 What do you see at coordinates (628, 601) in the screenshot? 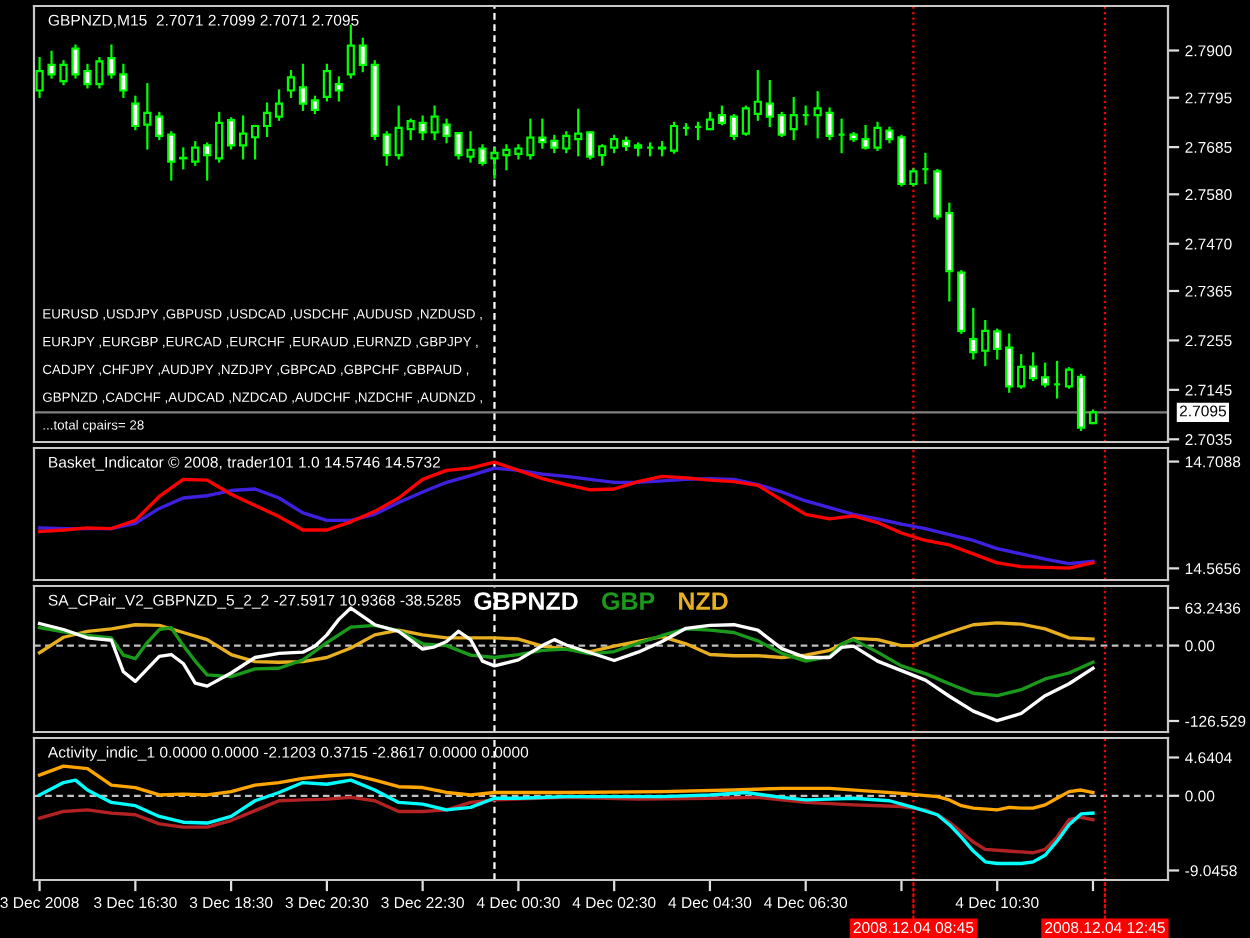
I see `series-label: GBP` at bounding box center [628, 601].